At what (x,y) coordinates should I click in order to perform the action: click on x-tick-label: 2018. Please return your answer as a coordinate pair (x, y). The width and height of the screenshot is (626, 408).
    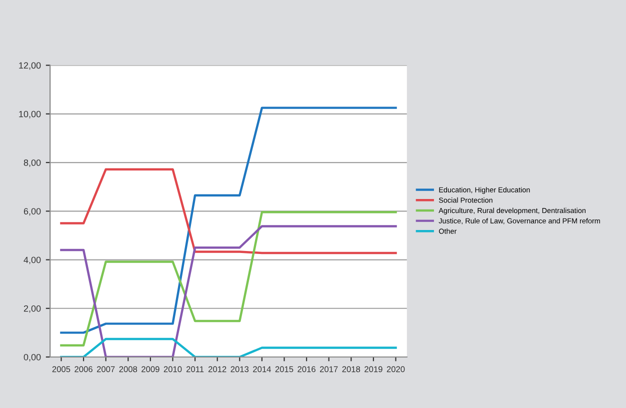
    Looking at the image, I should click on (351, 369).